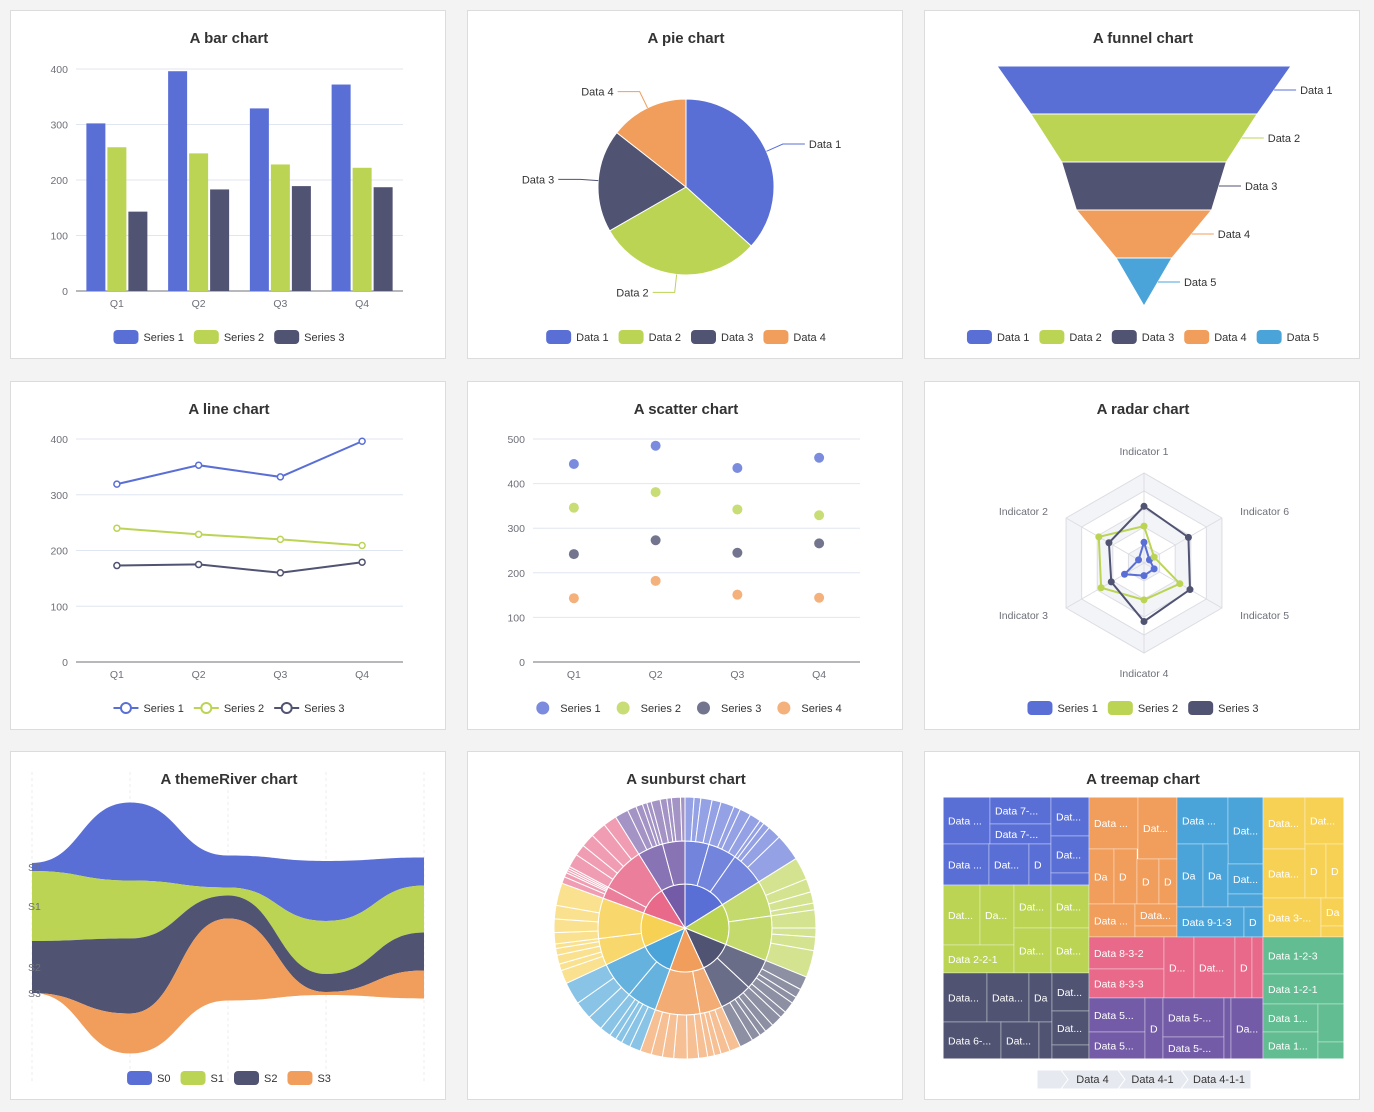  What do you see at coordinates (722, 337) in the screenshot?
I see `legend-item-data-3: Data 3` at bounding box center [722, 337].